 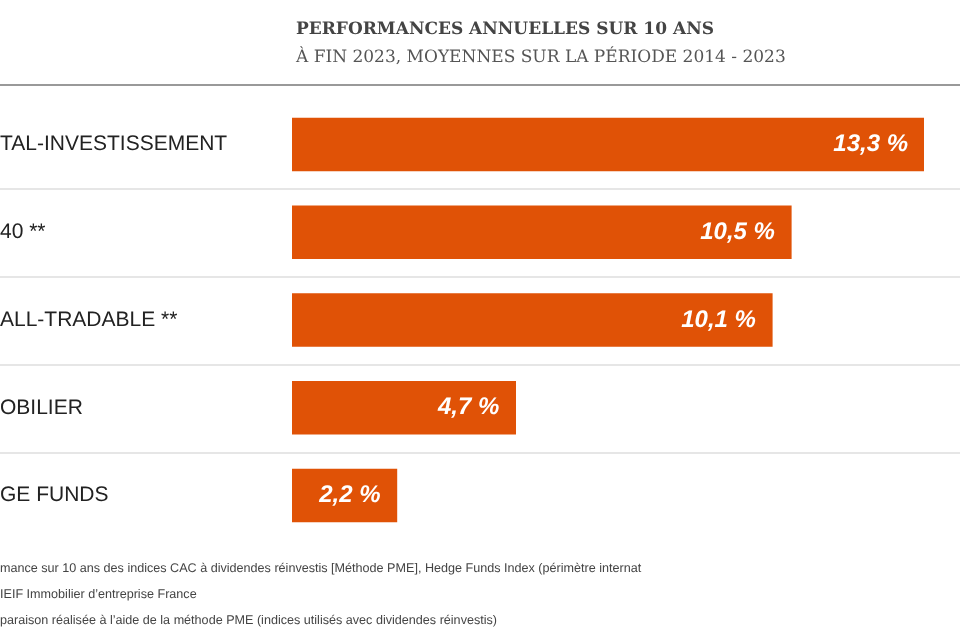 What do you see at coordinates (114, 144) in the screenshot?
I see `y-tick-label: TAL-INVESTISSEMENT` at bounding box center [114, 144].